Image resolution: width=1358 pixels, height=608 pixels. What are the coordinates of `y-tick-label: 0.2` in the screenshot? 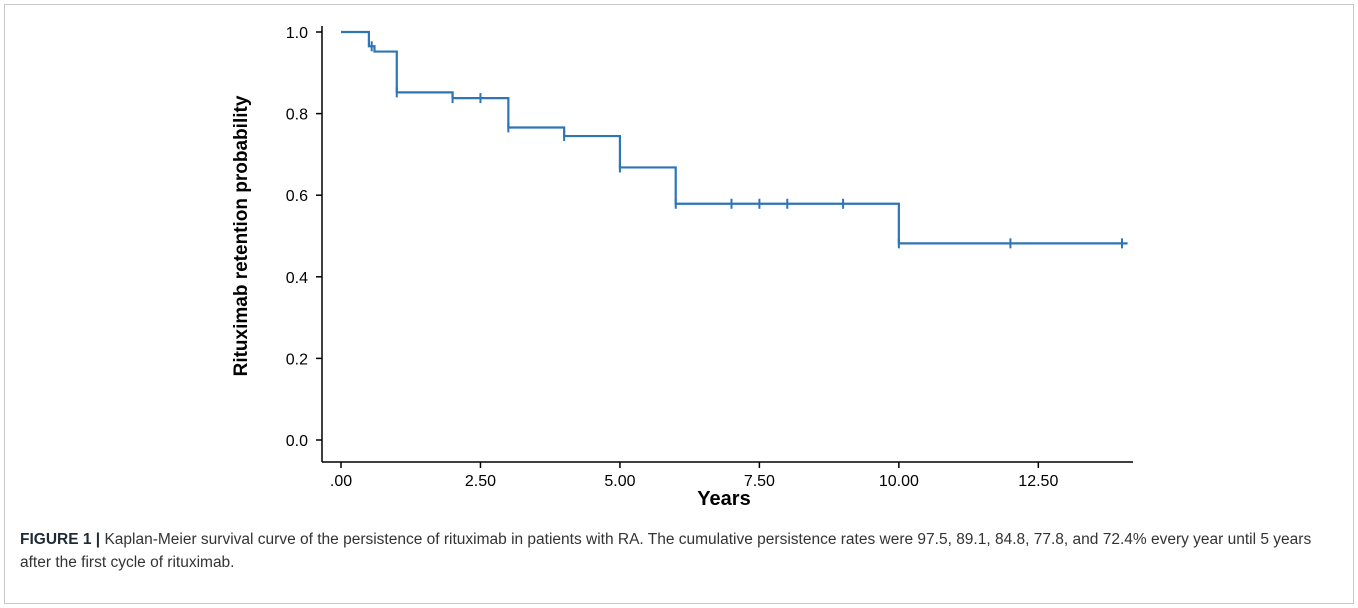 It's located at (297, 359).